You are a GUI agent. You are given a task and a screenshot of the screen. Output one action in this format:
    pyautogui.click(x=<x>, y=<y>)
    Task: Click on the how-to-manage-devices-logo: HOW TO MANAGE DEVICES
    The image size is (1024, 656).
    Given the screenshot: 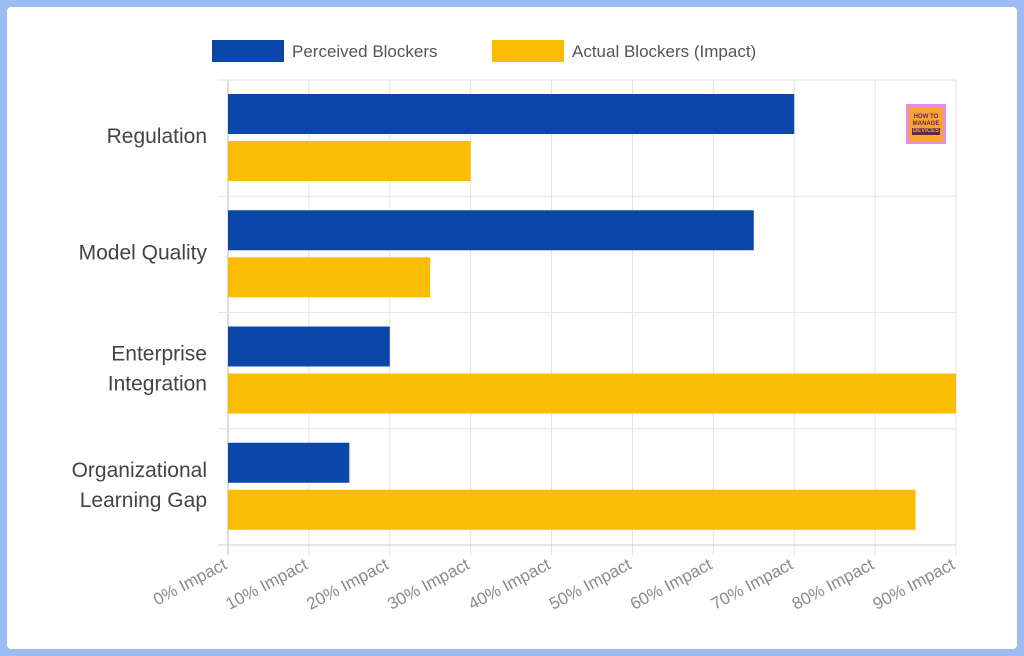 What is the action you would take?
    pyautogui.click(x=926, y=124)
    